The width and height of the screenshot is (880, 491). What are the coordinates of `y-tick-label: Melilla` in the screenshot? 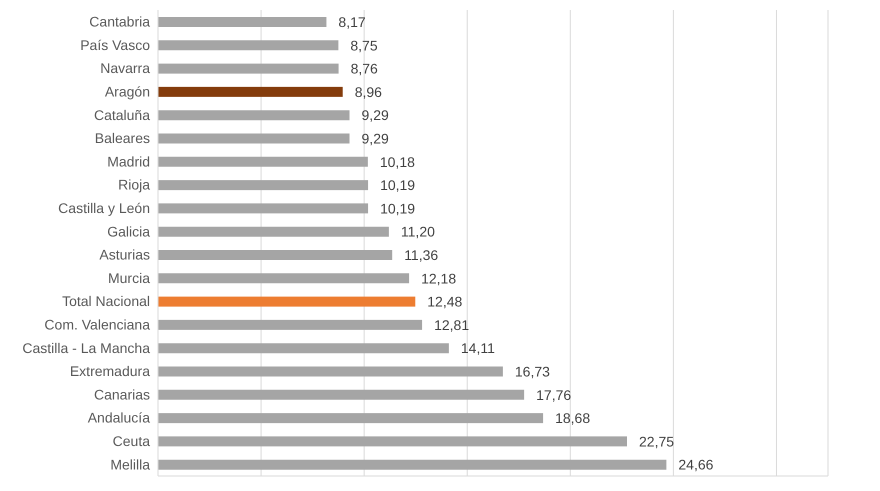 It's located at (130, 464).